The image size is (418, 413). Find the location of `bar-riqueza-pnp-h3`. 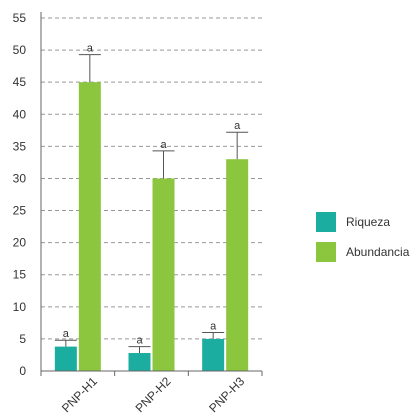

bar-riqueza-pnp-h3 is located at coordinates (213, 354).